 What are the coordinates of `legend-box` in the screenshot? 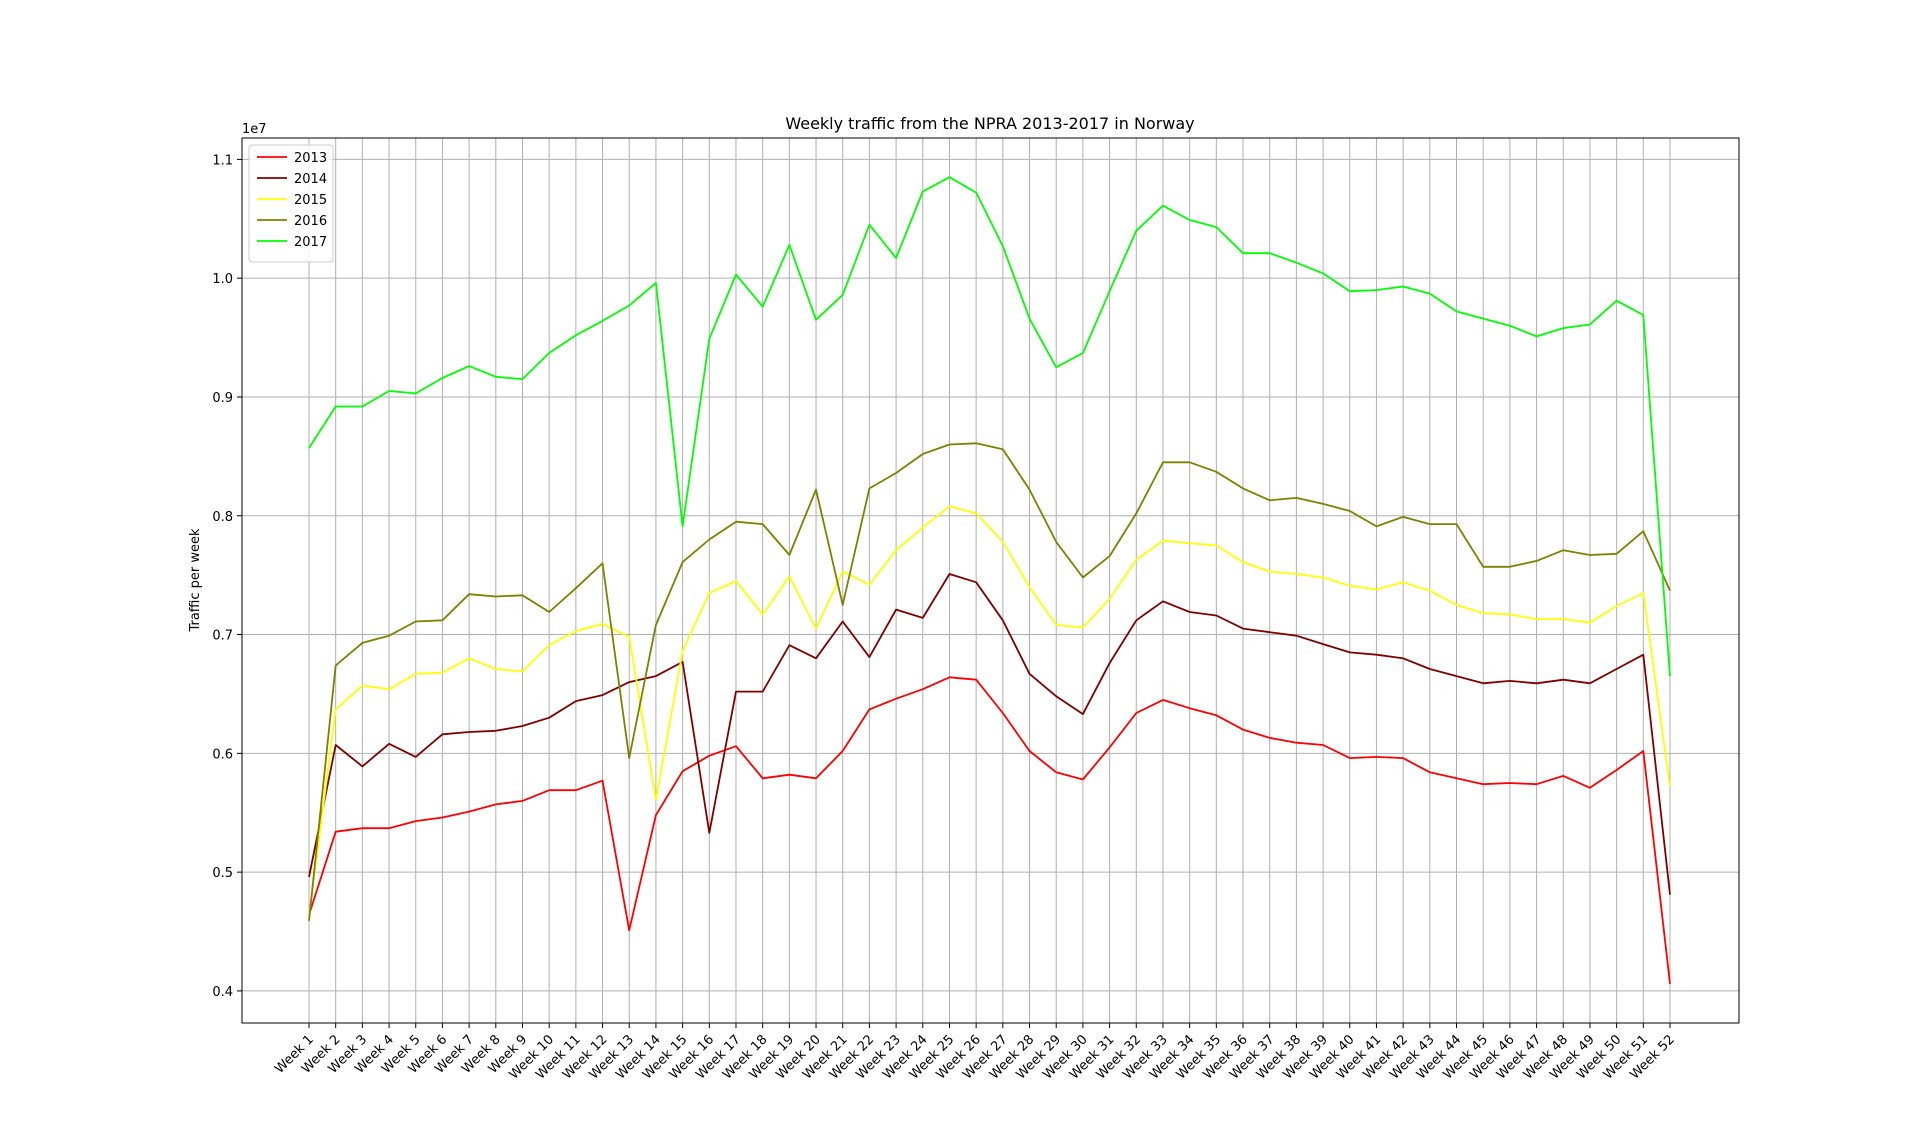 It's located at (291, 203).